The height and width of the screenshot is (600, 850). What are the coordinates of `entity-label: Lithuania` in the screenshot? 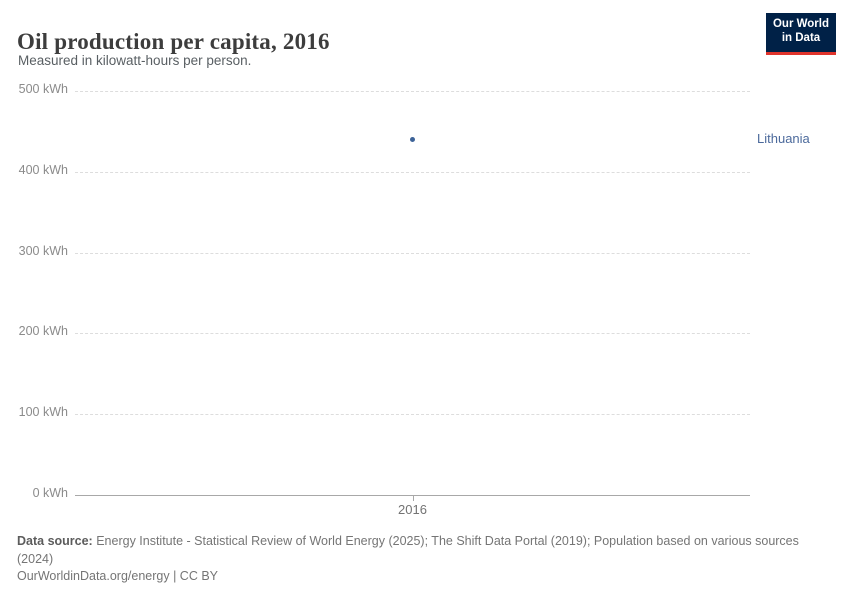 It's located at (783, 139).